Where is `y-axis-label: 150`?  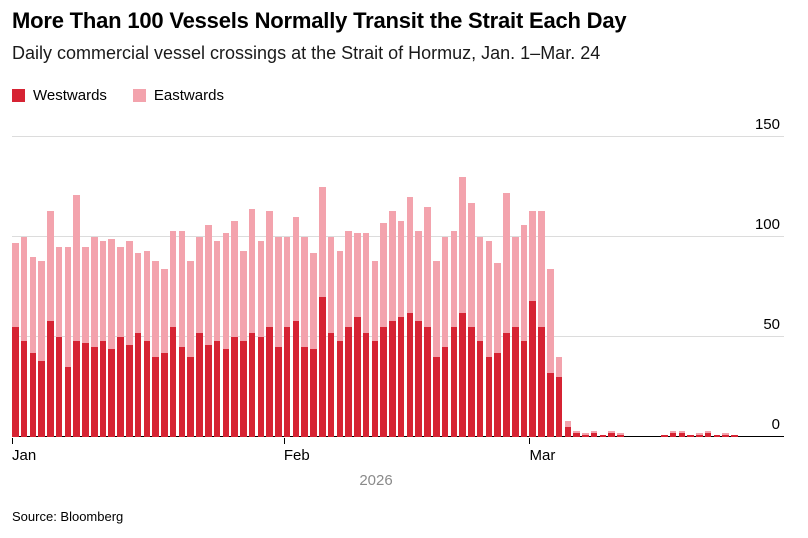
y-axis-label: 150 is located at coordinates (767, 124).